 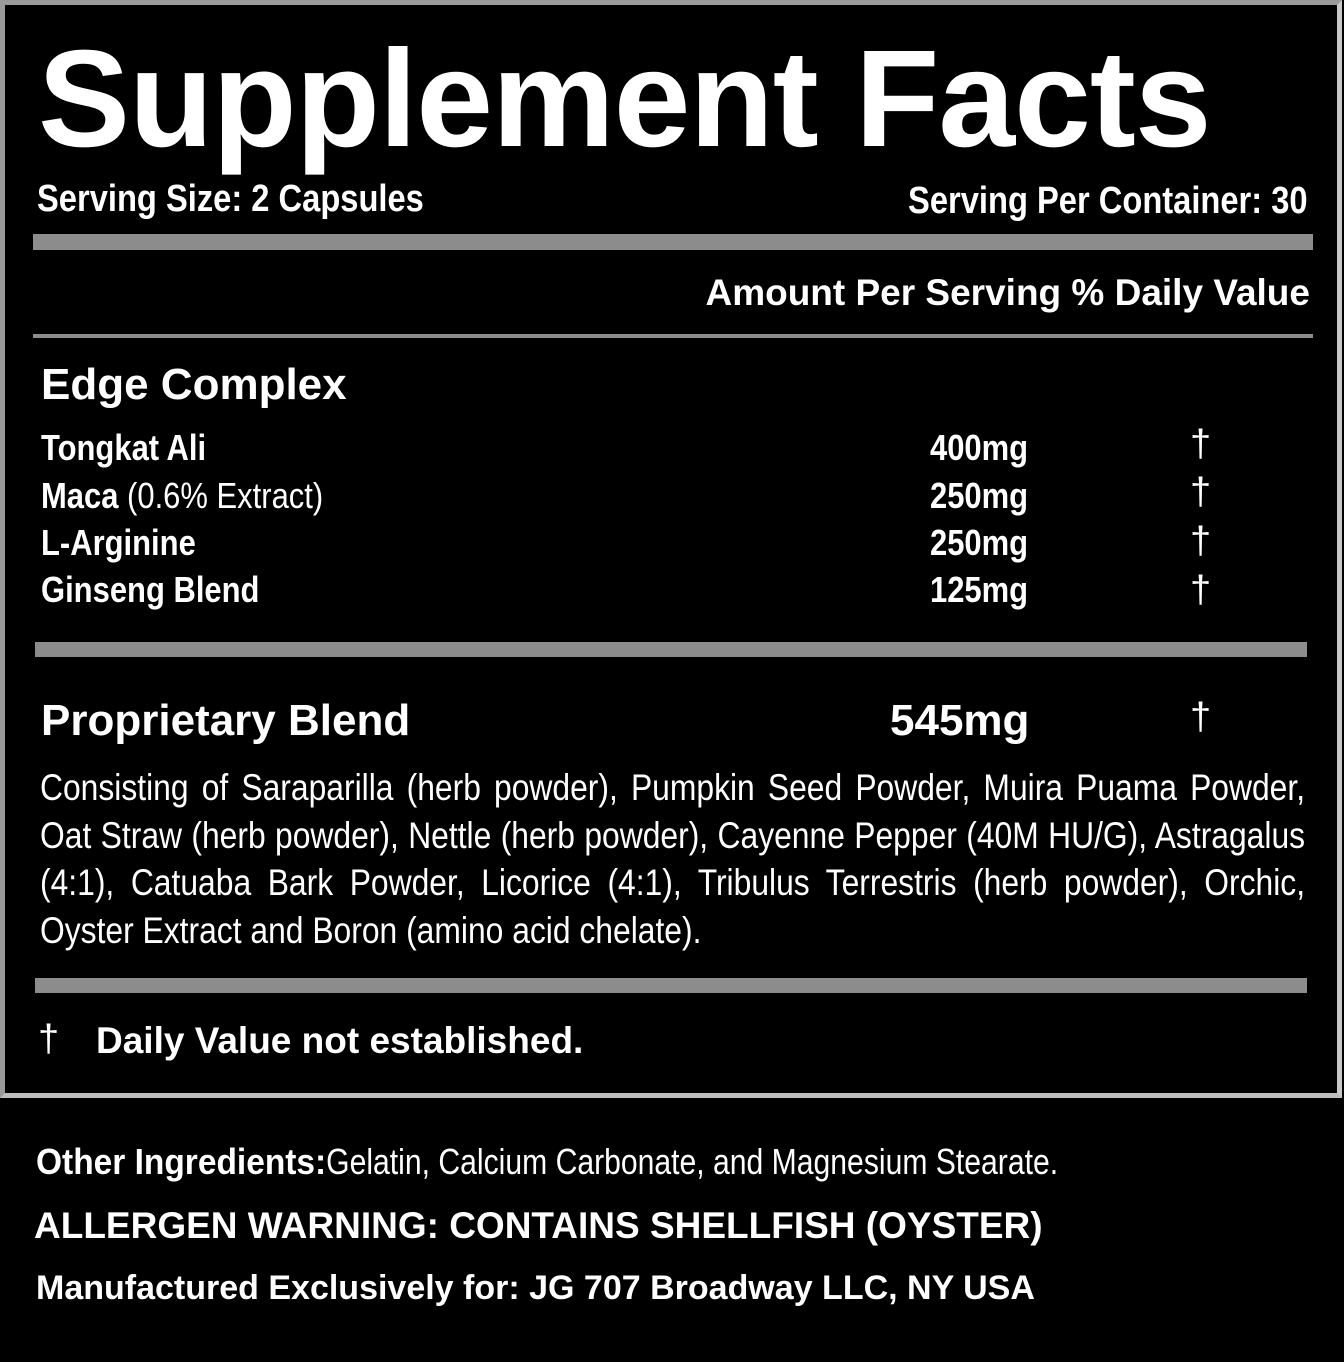 I want to click on ingredient-name: Maca, so click(x=80, y=495).